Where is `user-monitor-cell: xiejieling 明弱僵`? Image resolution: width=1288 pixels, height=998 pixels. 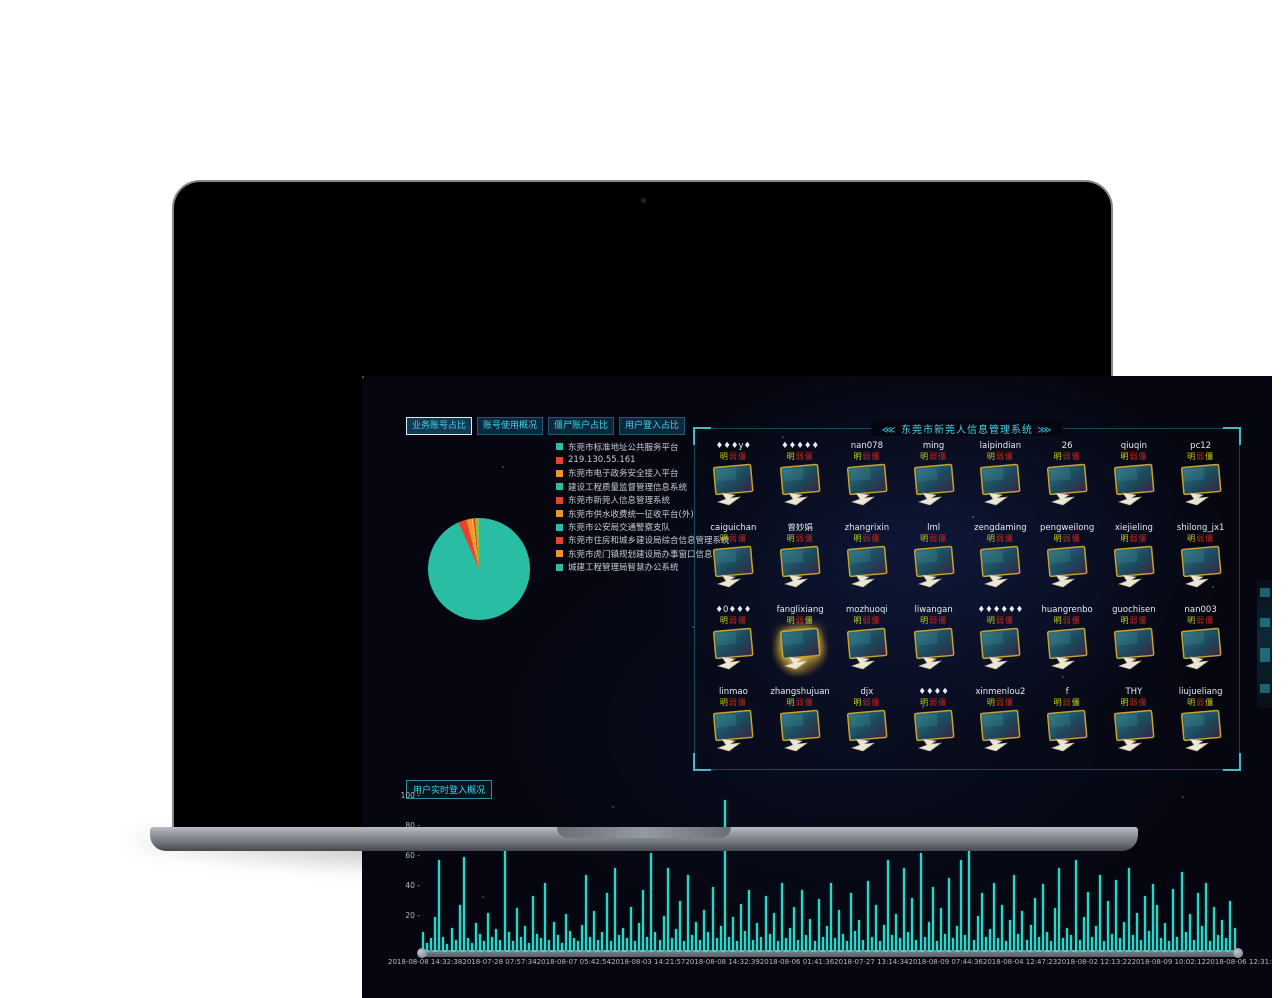 user-monitor-cell: xiejieling 明弱僵 is located at coordinates (1134, 564).